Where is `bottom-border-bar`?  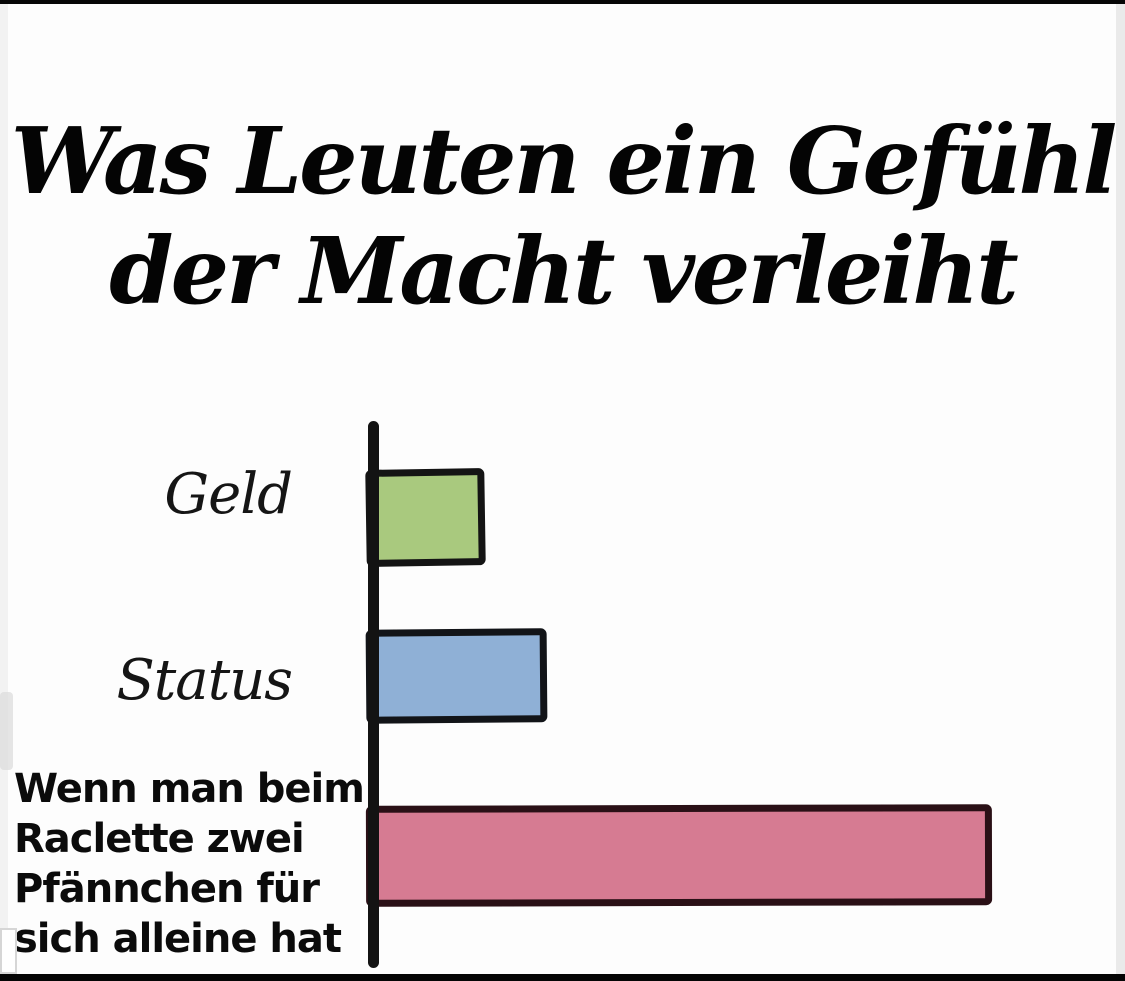
bottom-border-bar is located at coordinates (562, 977).